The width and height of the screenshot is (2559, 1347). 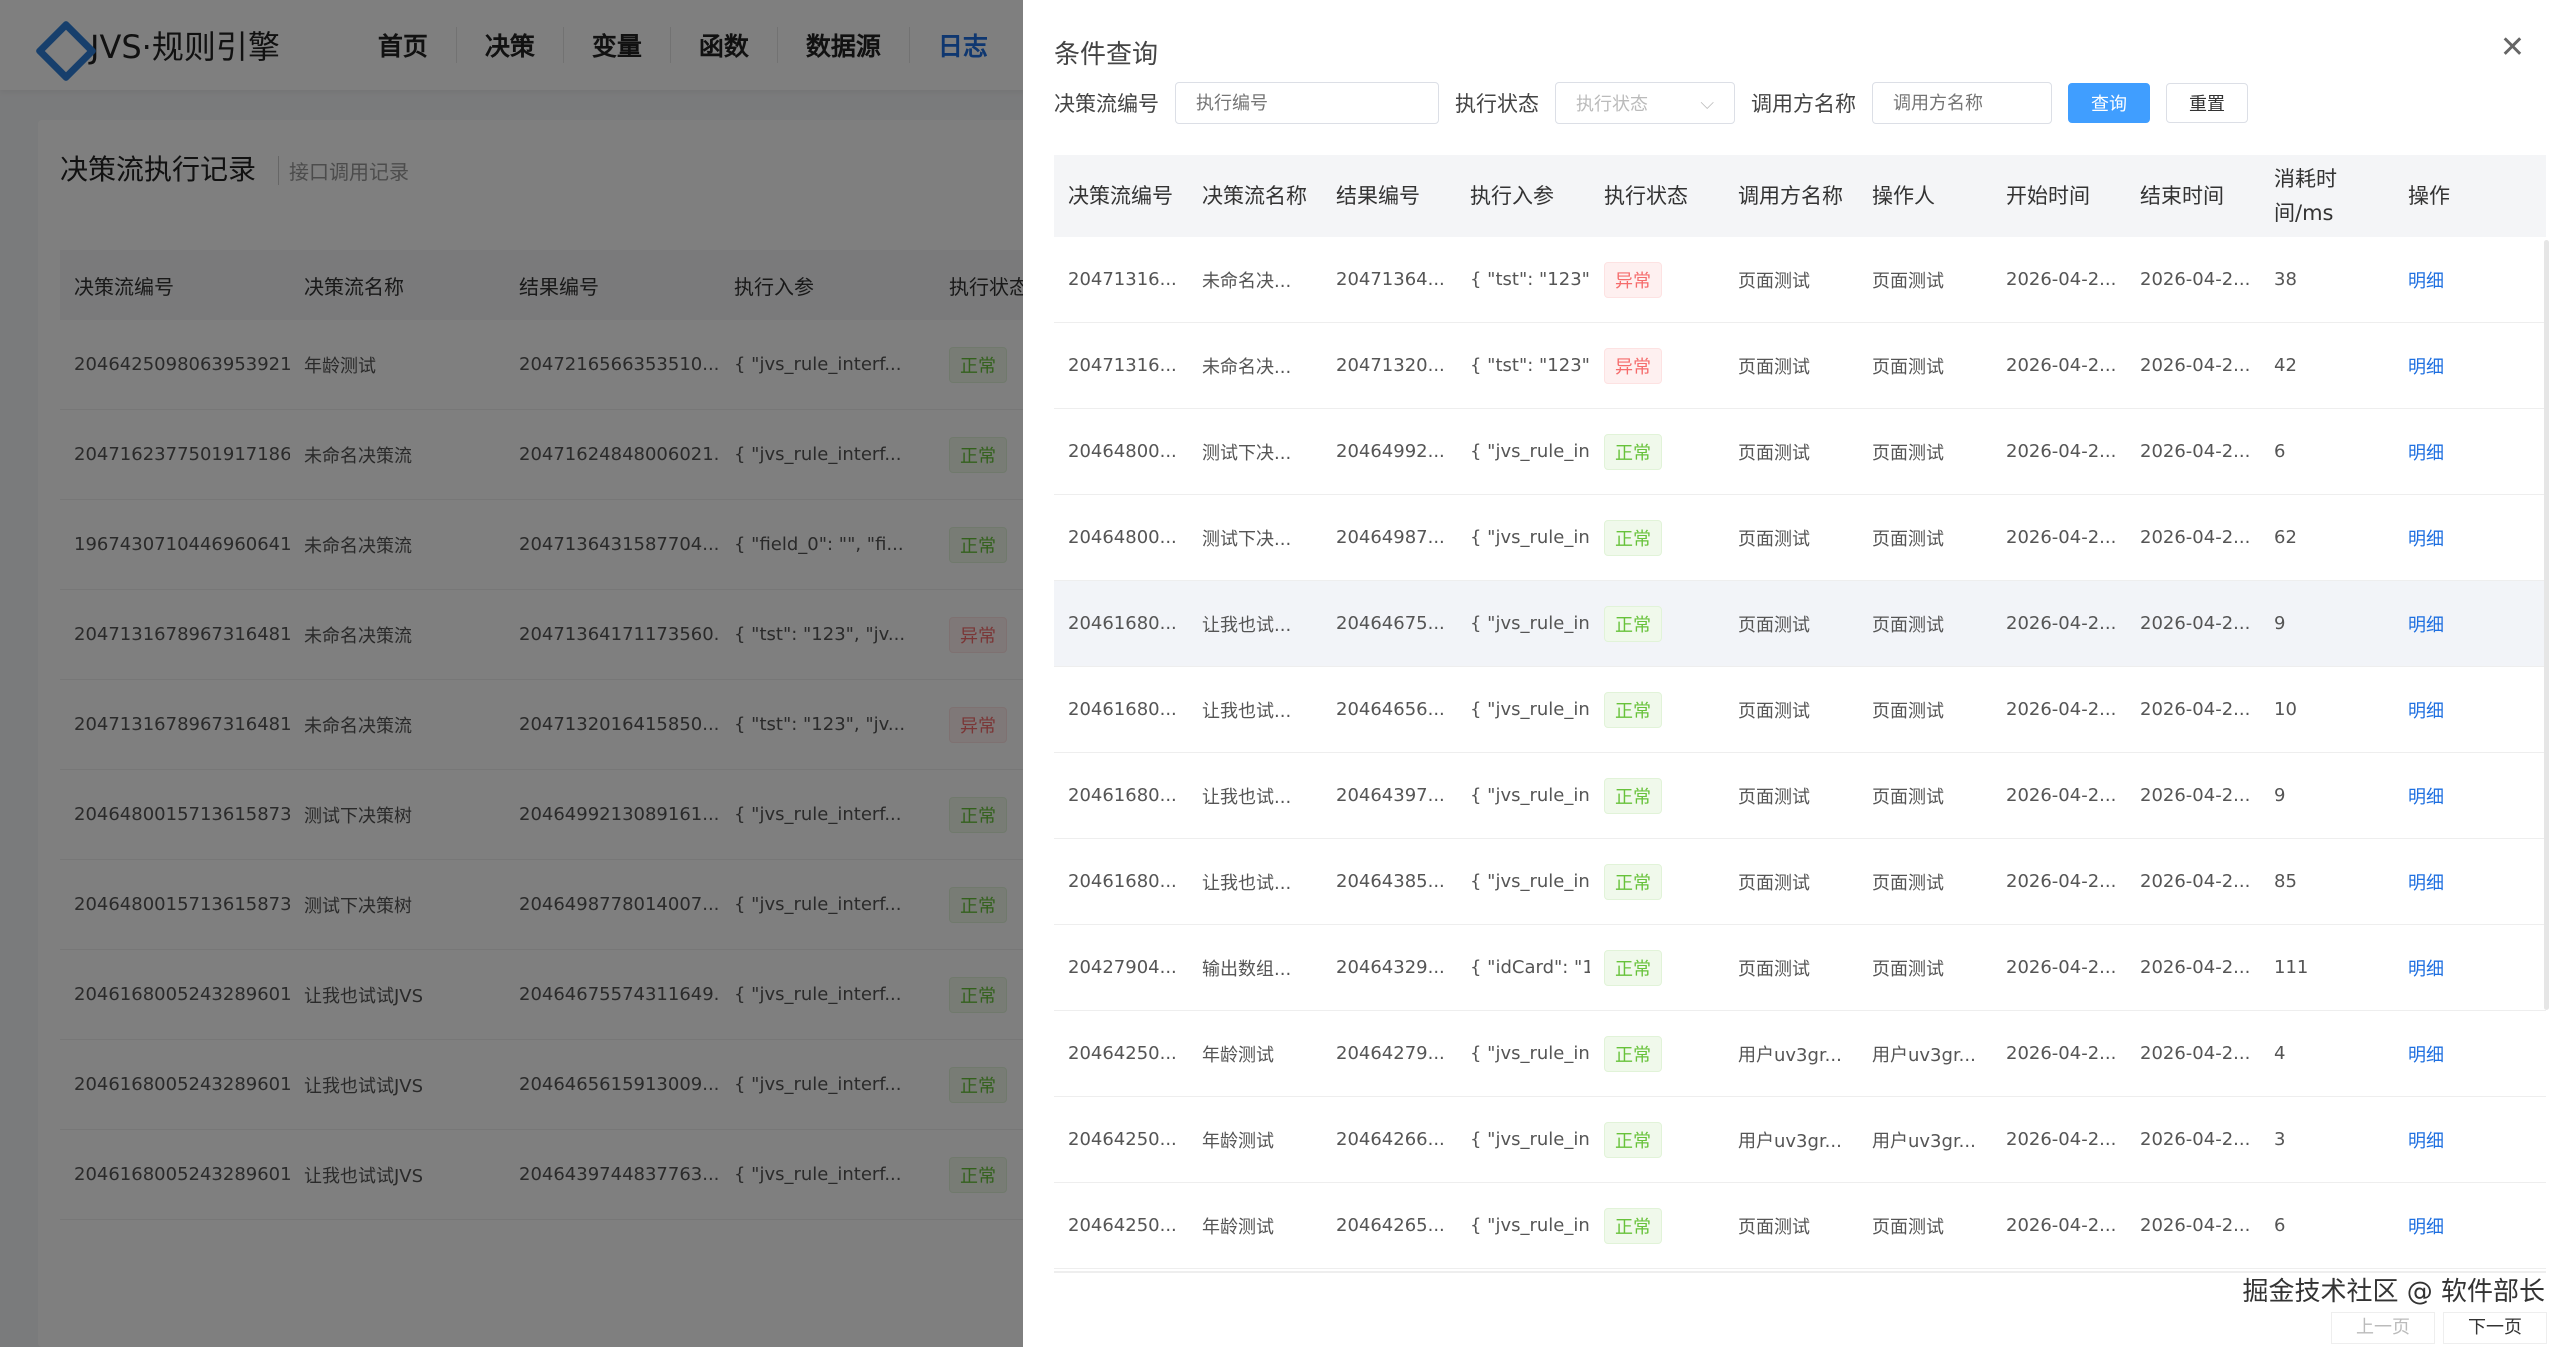 What do you see at coordinates (2285, 365) in the screenshot?
I see `table-cell: 42` at bounding box center [2285, 365].